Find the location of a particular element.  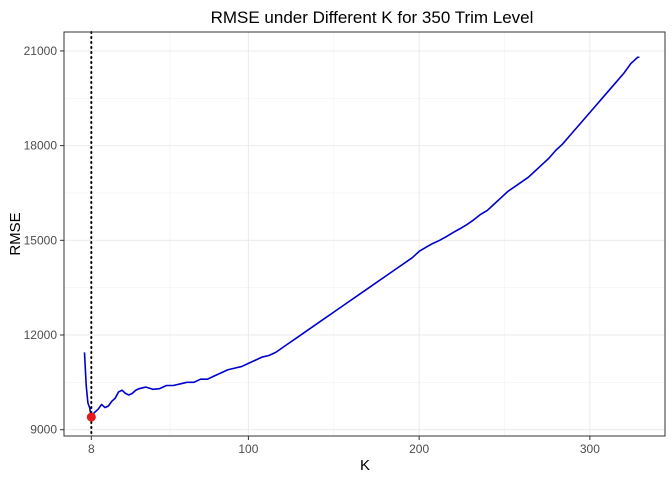

y-tick-label: 15000 is located at coordinates (41, 240).